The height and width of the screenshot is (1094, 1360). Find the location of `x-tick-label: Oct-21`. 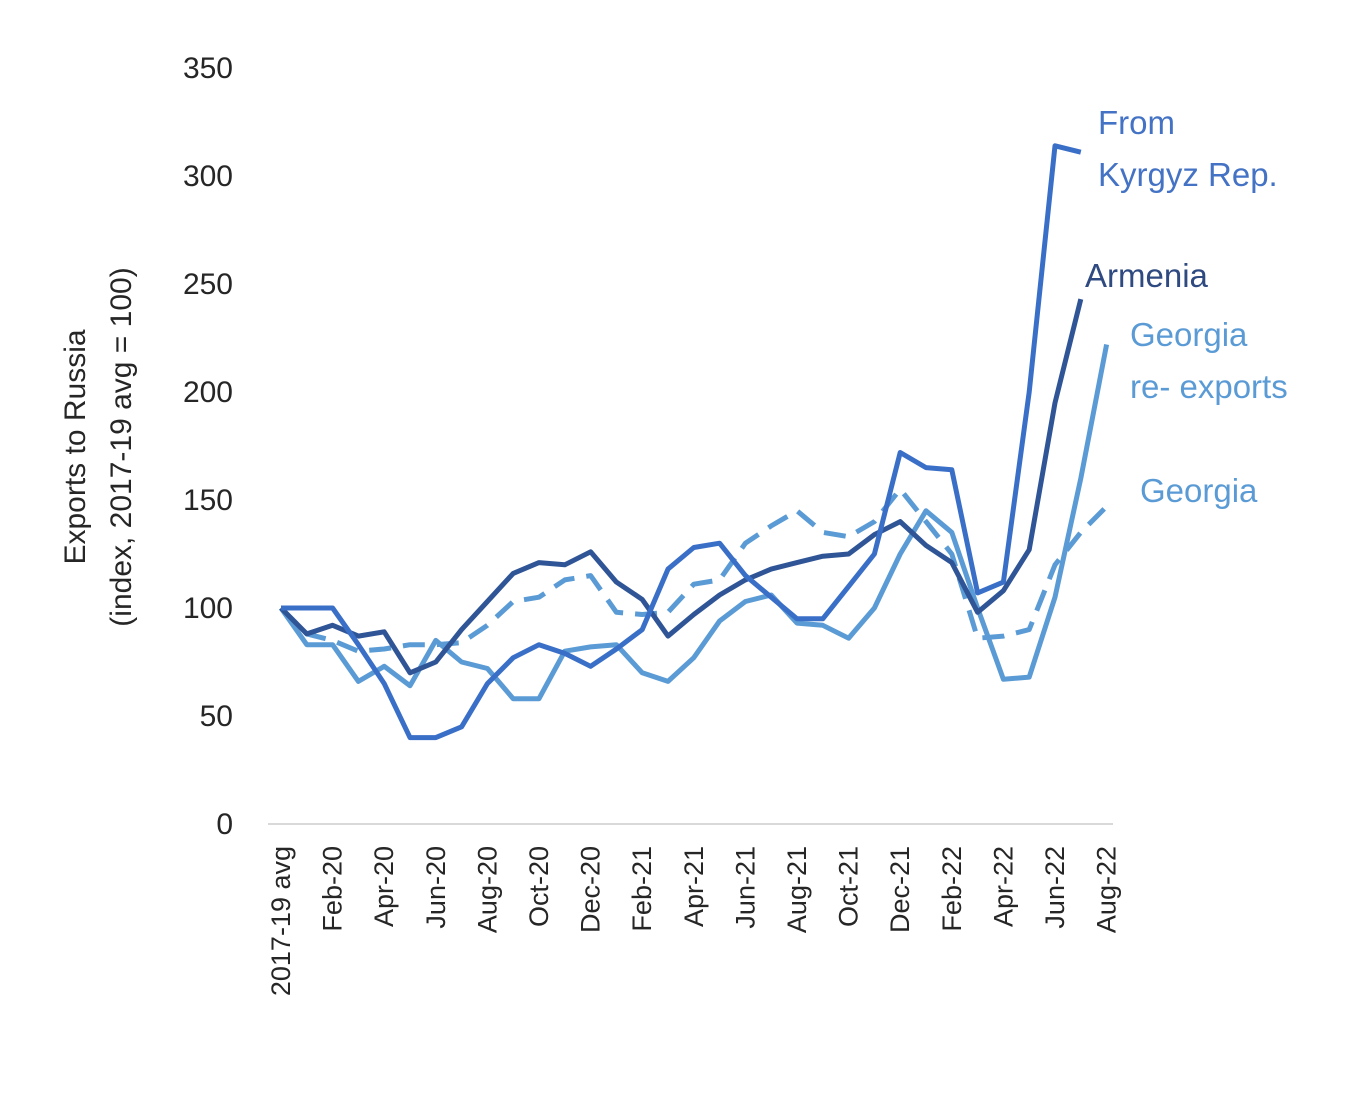

x-tick-label: Oct-21 is located at coordinates (849, 886).